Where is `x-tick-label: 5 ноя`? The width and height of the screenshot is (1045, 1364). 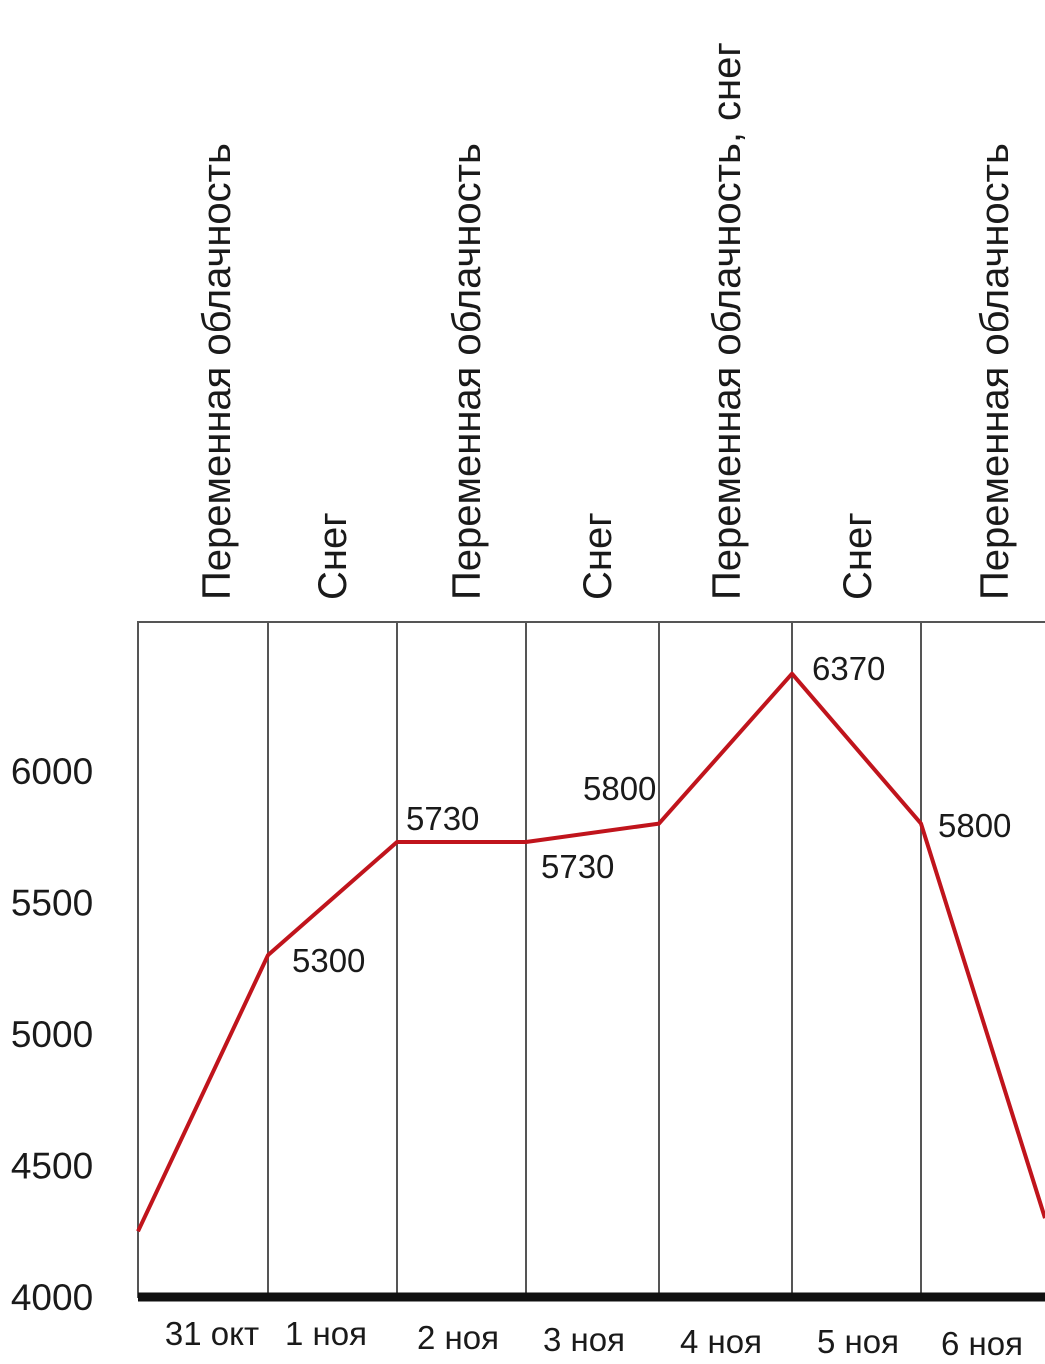
x-tick-label: 5 ноя is located at coordinates (858, 1341).